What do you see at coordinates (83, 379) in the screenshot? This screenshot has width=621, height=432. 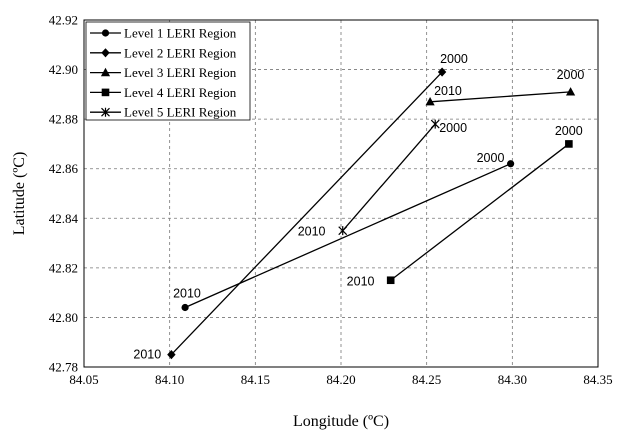 I see `x-tick-label: 84.05` at bounding box center [83, 379].